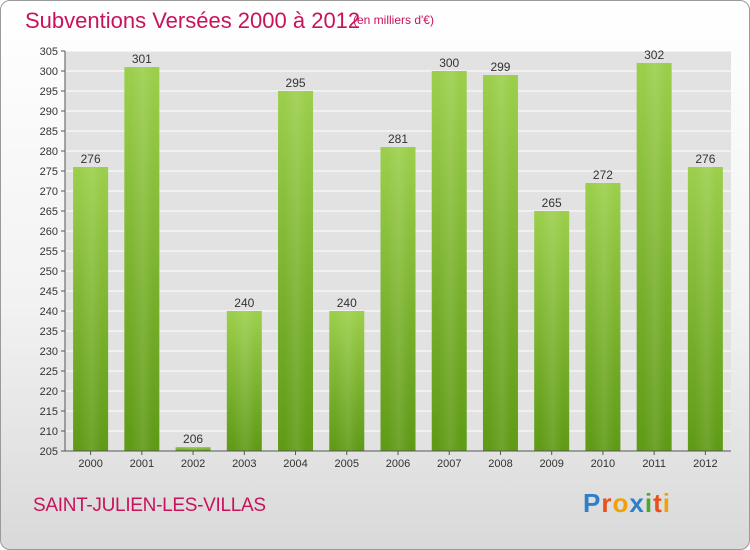 This screenshot has height=550, width=750. Describe the element at coordinates (142, 464) in the screenshot. I see `x-tick-label: 2001` at that location.